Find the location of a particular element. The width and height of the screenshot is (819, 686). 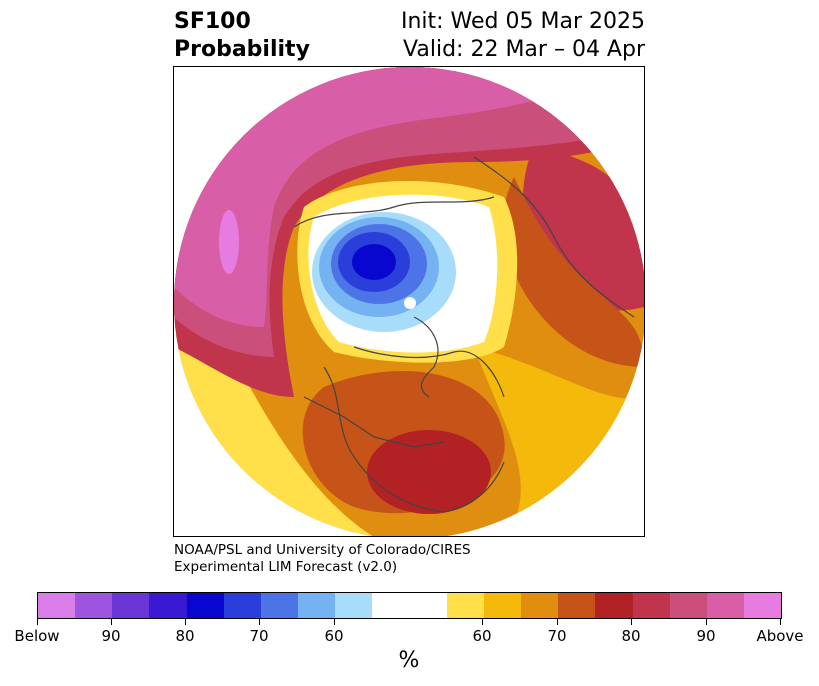

map-region-siberia-orange is located at coordinates (573, 272).